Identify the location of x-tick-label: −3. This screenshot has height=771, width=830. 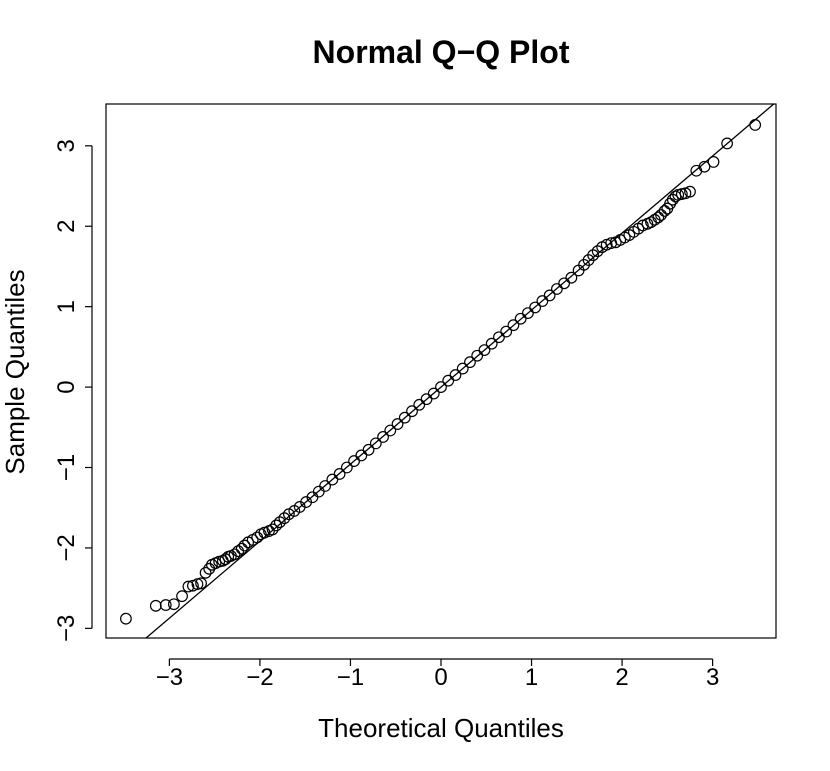
(169, 677).